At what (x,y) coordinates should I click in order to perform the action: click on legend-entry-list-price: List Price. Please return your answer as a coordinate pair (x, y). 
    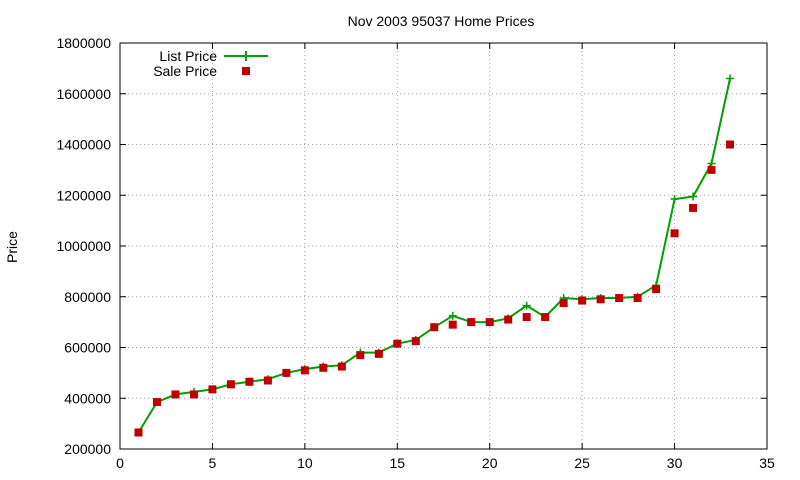
    Looking at the image, I should click on (213, 56).